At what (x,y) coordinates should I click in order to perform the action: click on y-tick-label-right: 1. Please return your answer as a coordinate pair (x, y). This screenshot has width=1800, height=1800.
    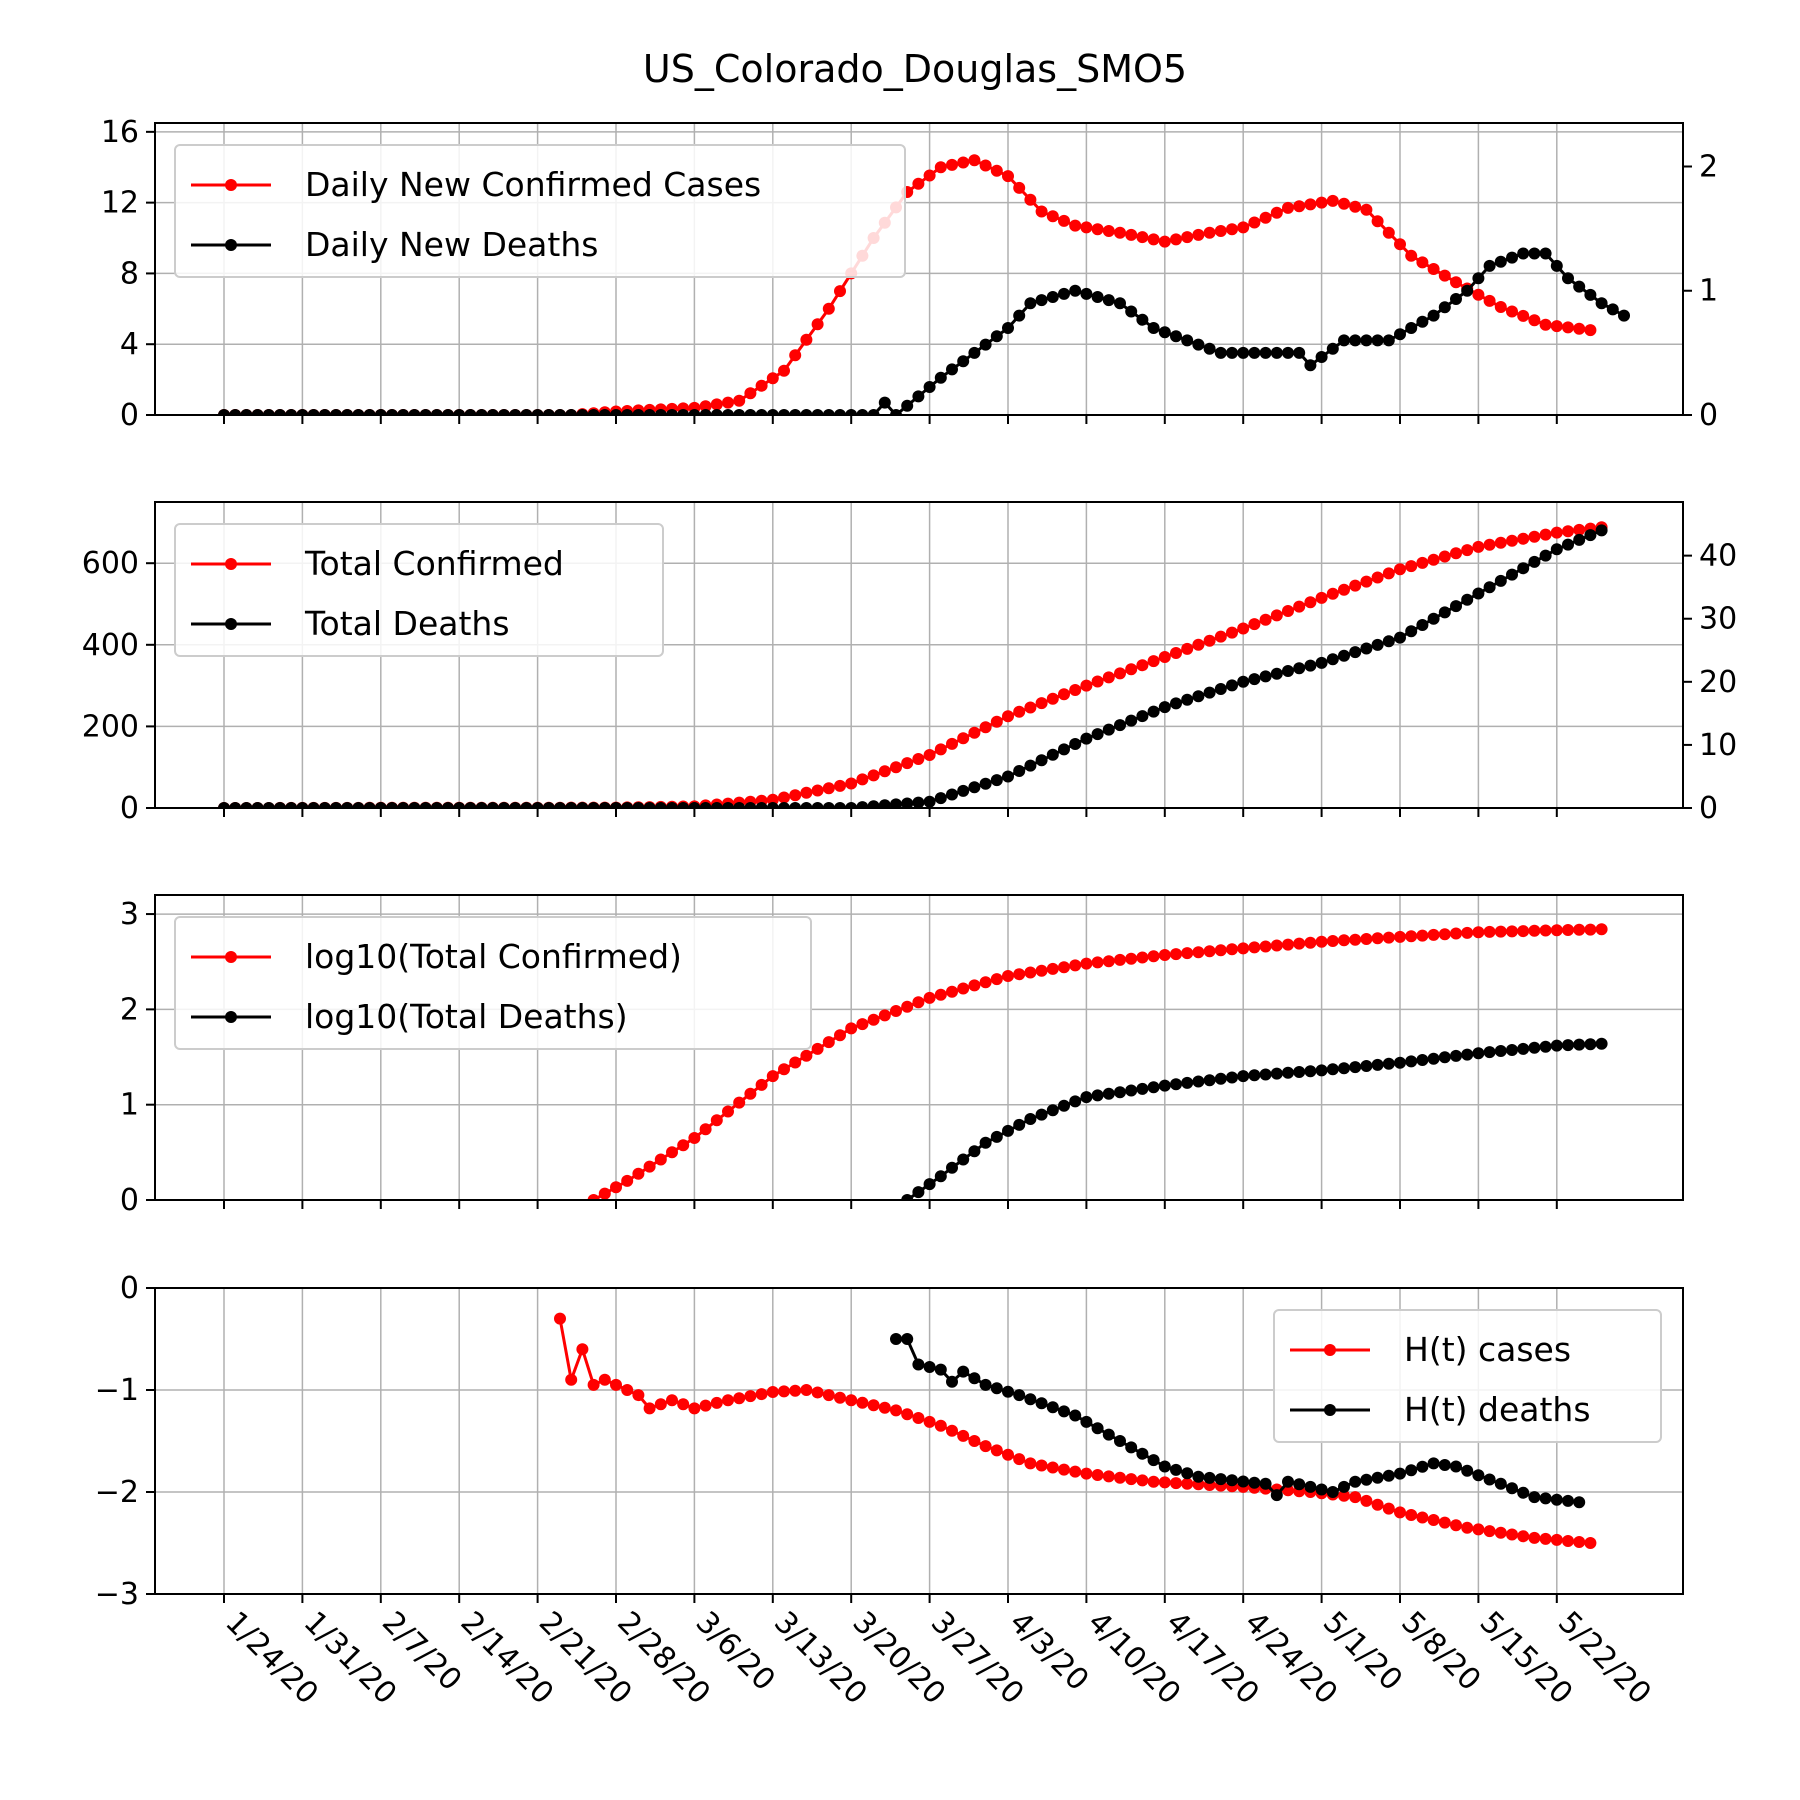
    Looking at the image, I should click on (1708, 291).